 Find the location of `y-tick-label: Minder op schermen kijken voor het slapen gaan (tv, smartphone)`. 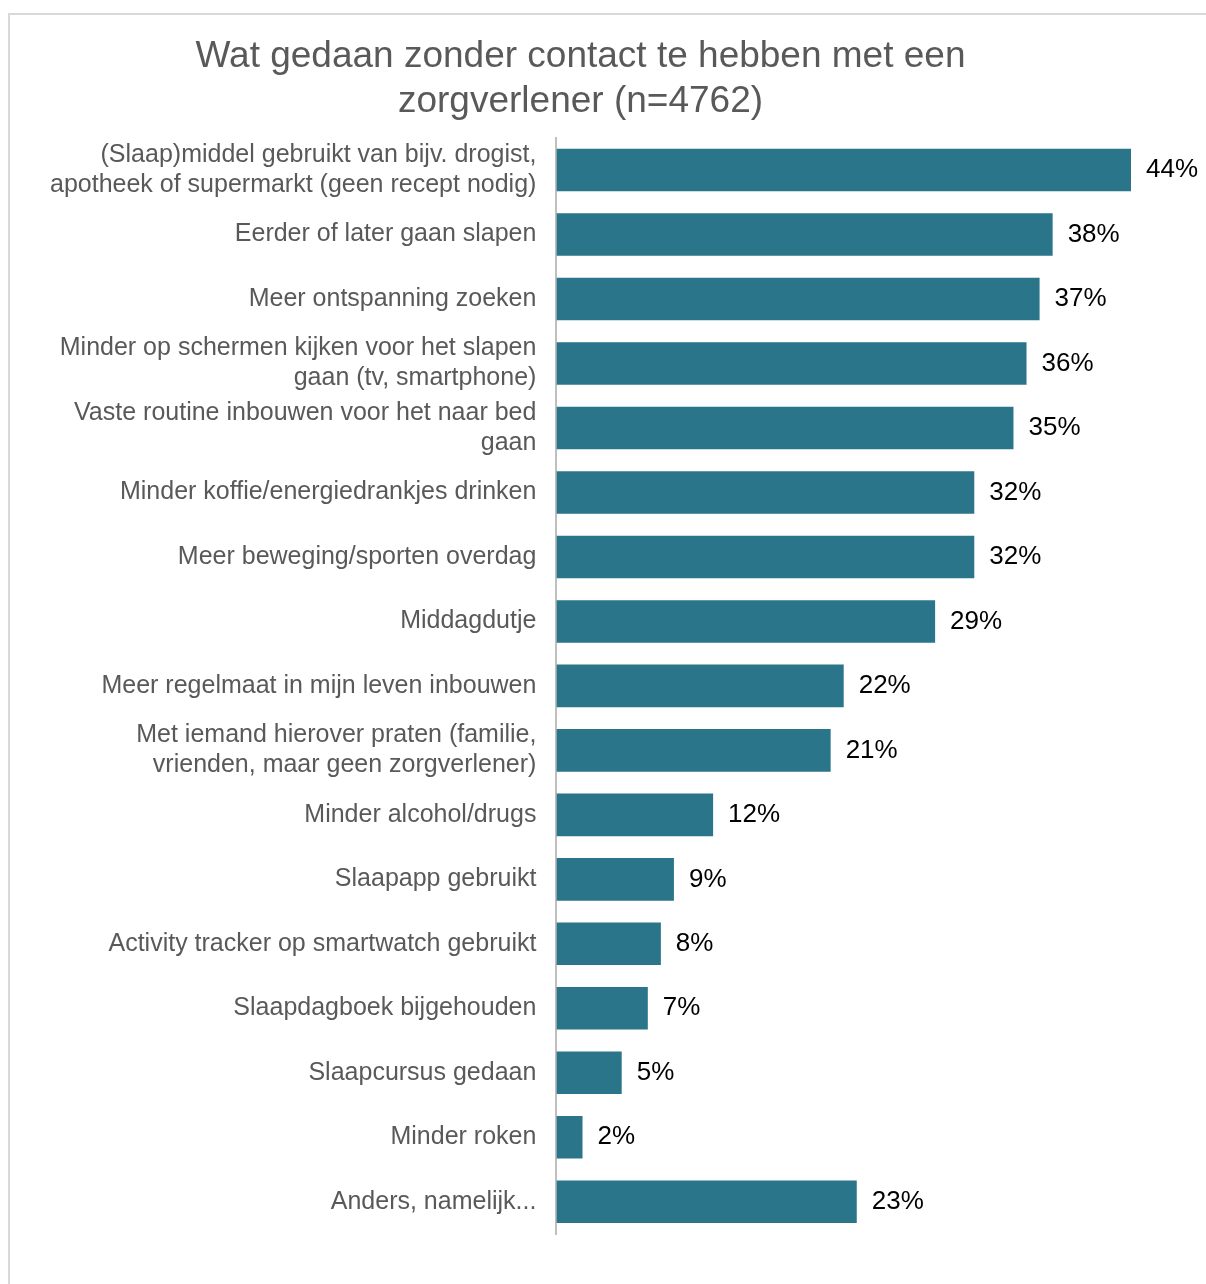

y-tick-label: Minder op schermen kijken voor het slapen gaan (tv, smartphone) is located at coordinates (298, 361).